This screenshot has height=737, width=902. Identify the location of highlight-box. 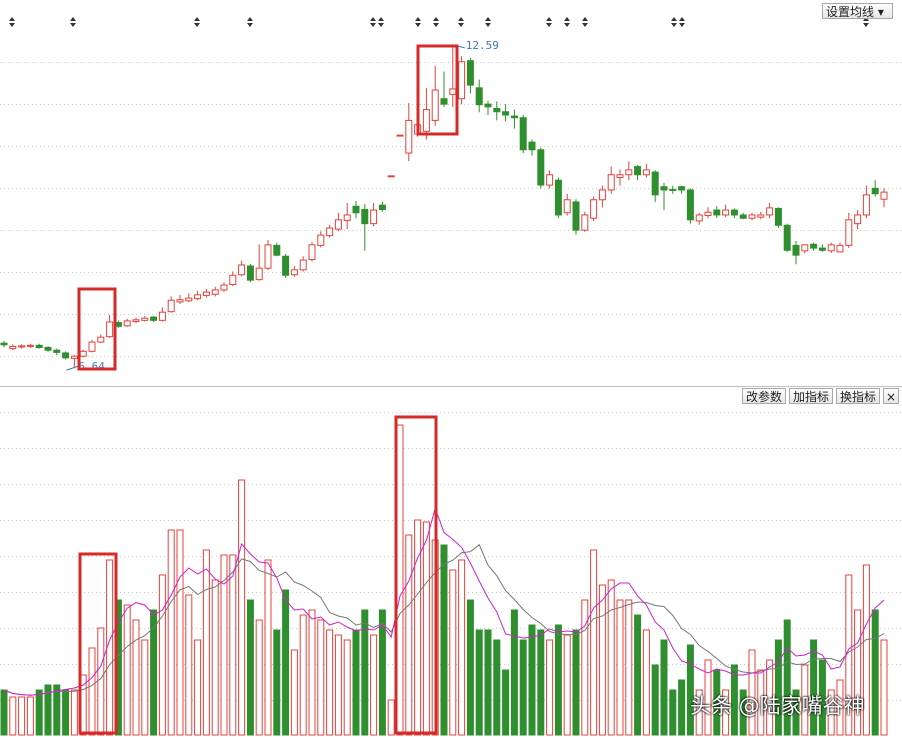
(98, 643).